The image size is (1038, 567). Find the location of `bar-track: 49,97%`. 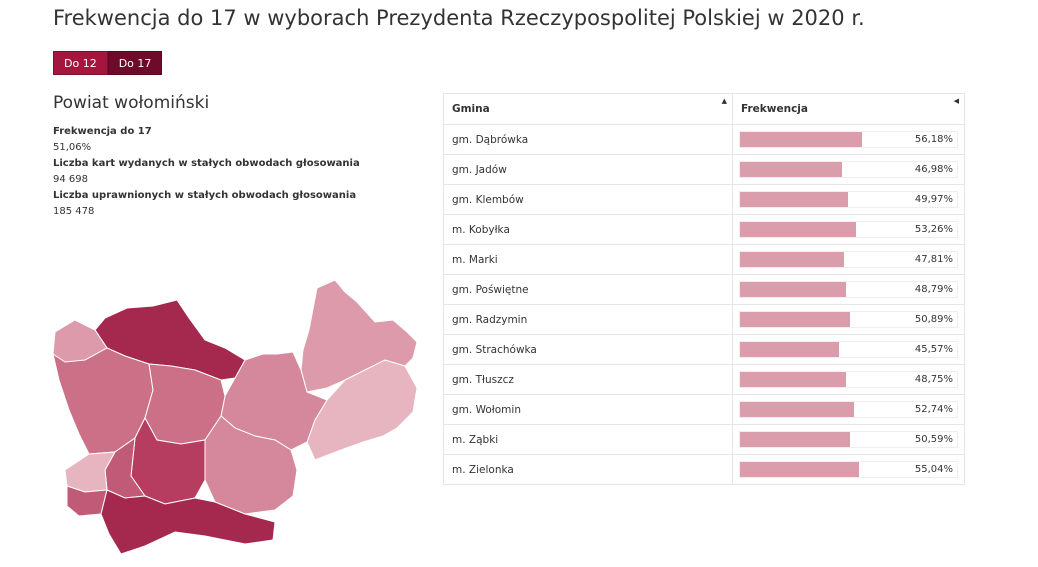

bar-track: 49,97% is located at coordinates (848, 199).